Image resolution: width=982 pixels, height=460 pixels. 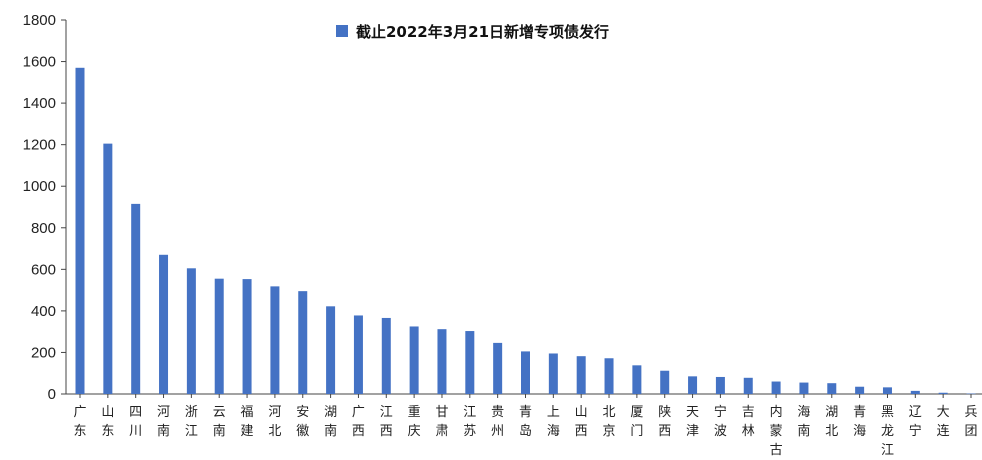 What do you see at coordinates (776, 431) in the screenshot?
I see `category-label: 内蒙古` at bounding box center [776, 431].